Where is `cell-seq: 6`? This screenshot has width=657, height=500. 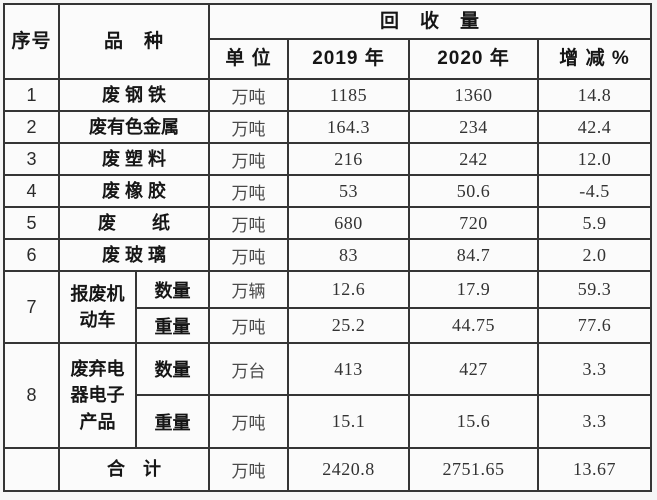 cell-seq: 6 is located at coordinates (31, 255).